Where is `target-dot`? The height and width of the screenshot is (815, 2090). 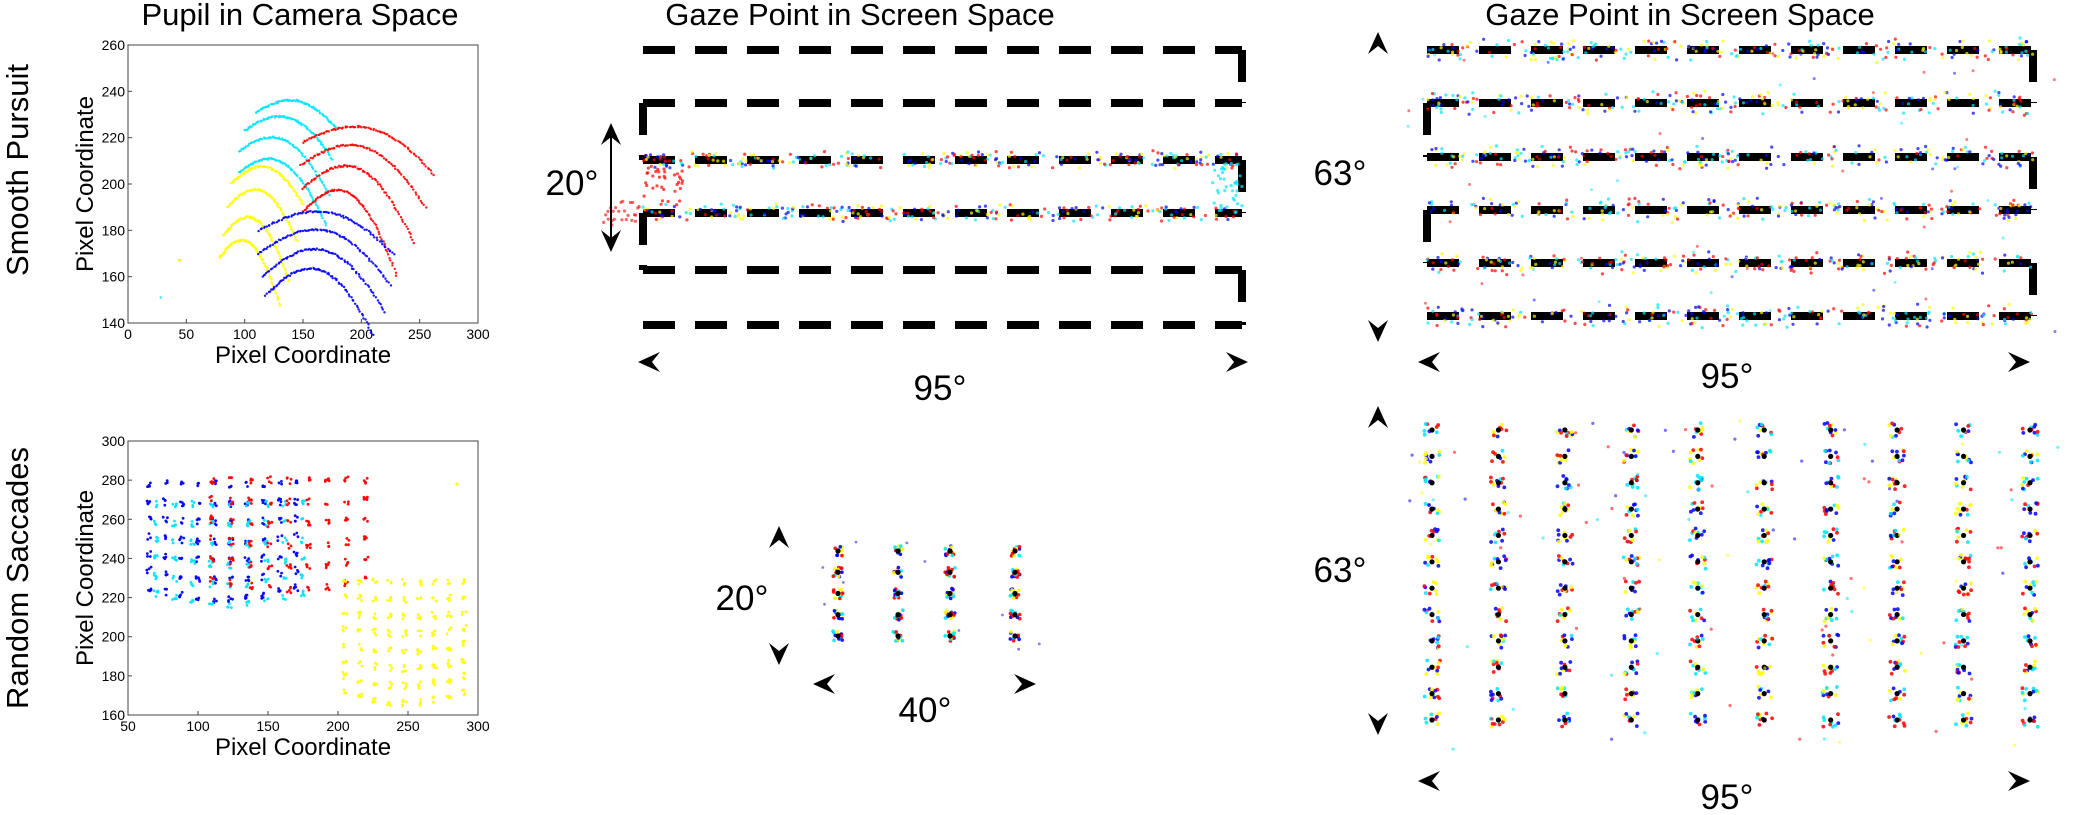 target-dot is located at coordinates (1498, 456).